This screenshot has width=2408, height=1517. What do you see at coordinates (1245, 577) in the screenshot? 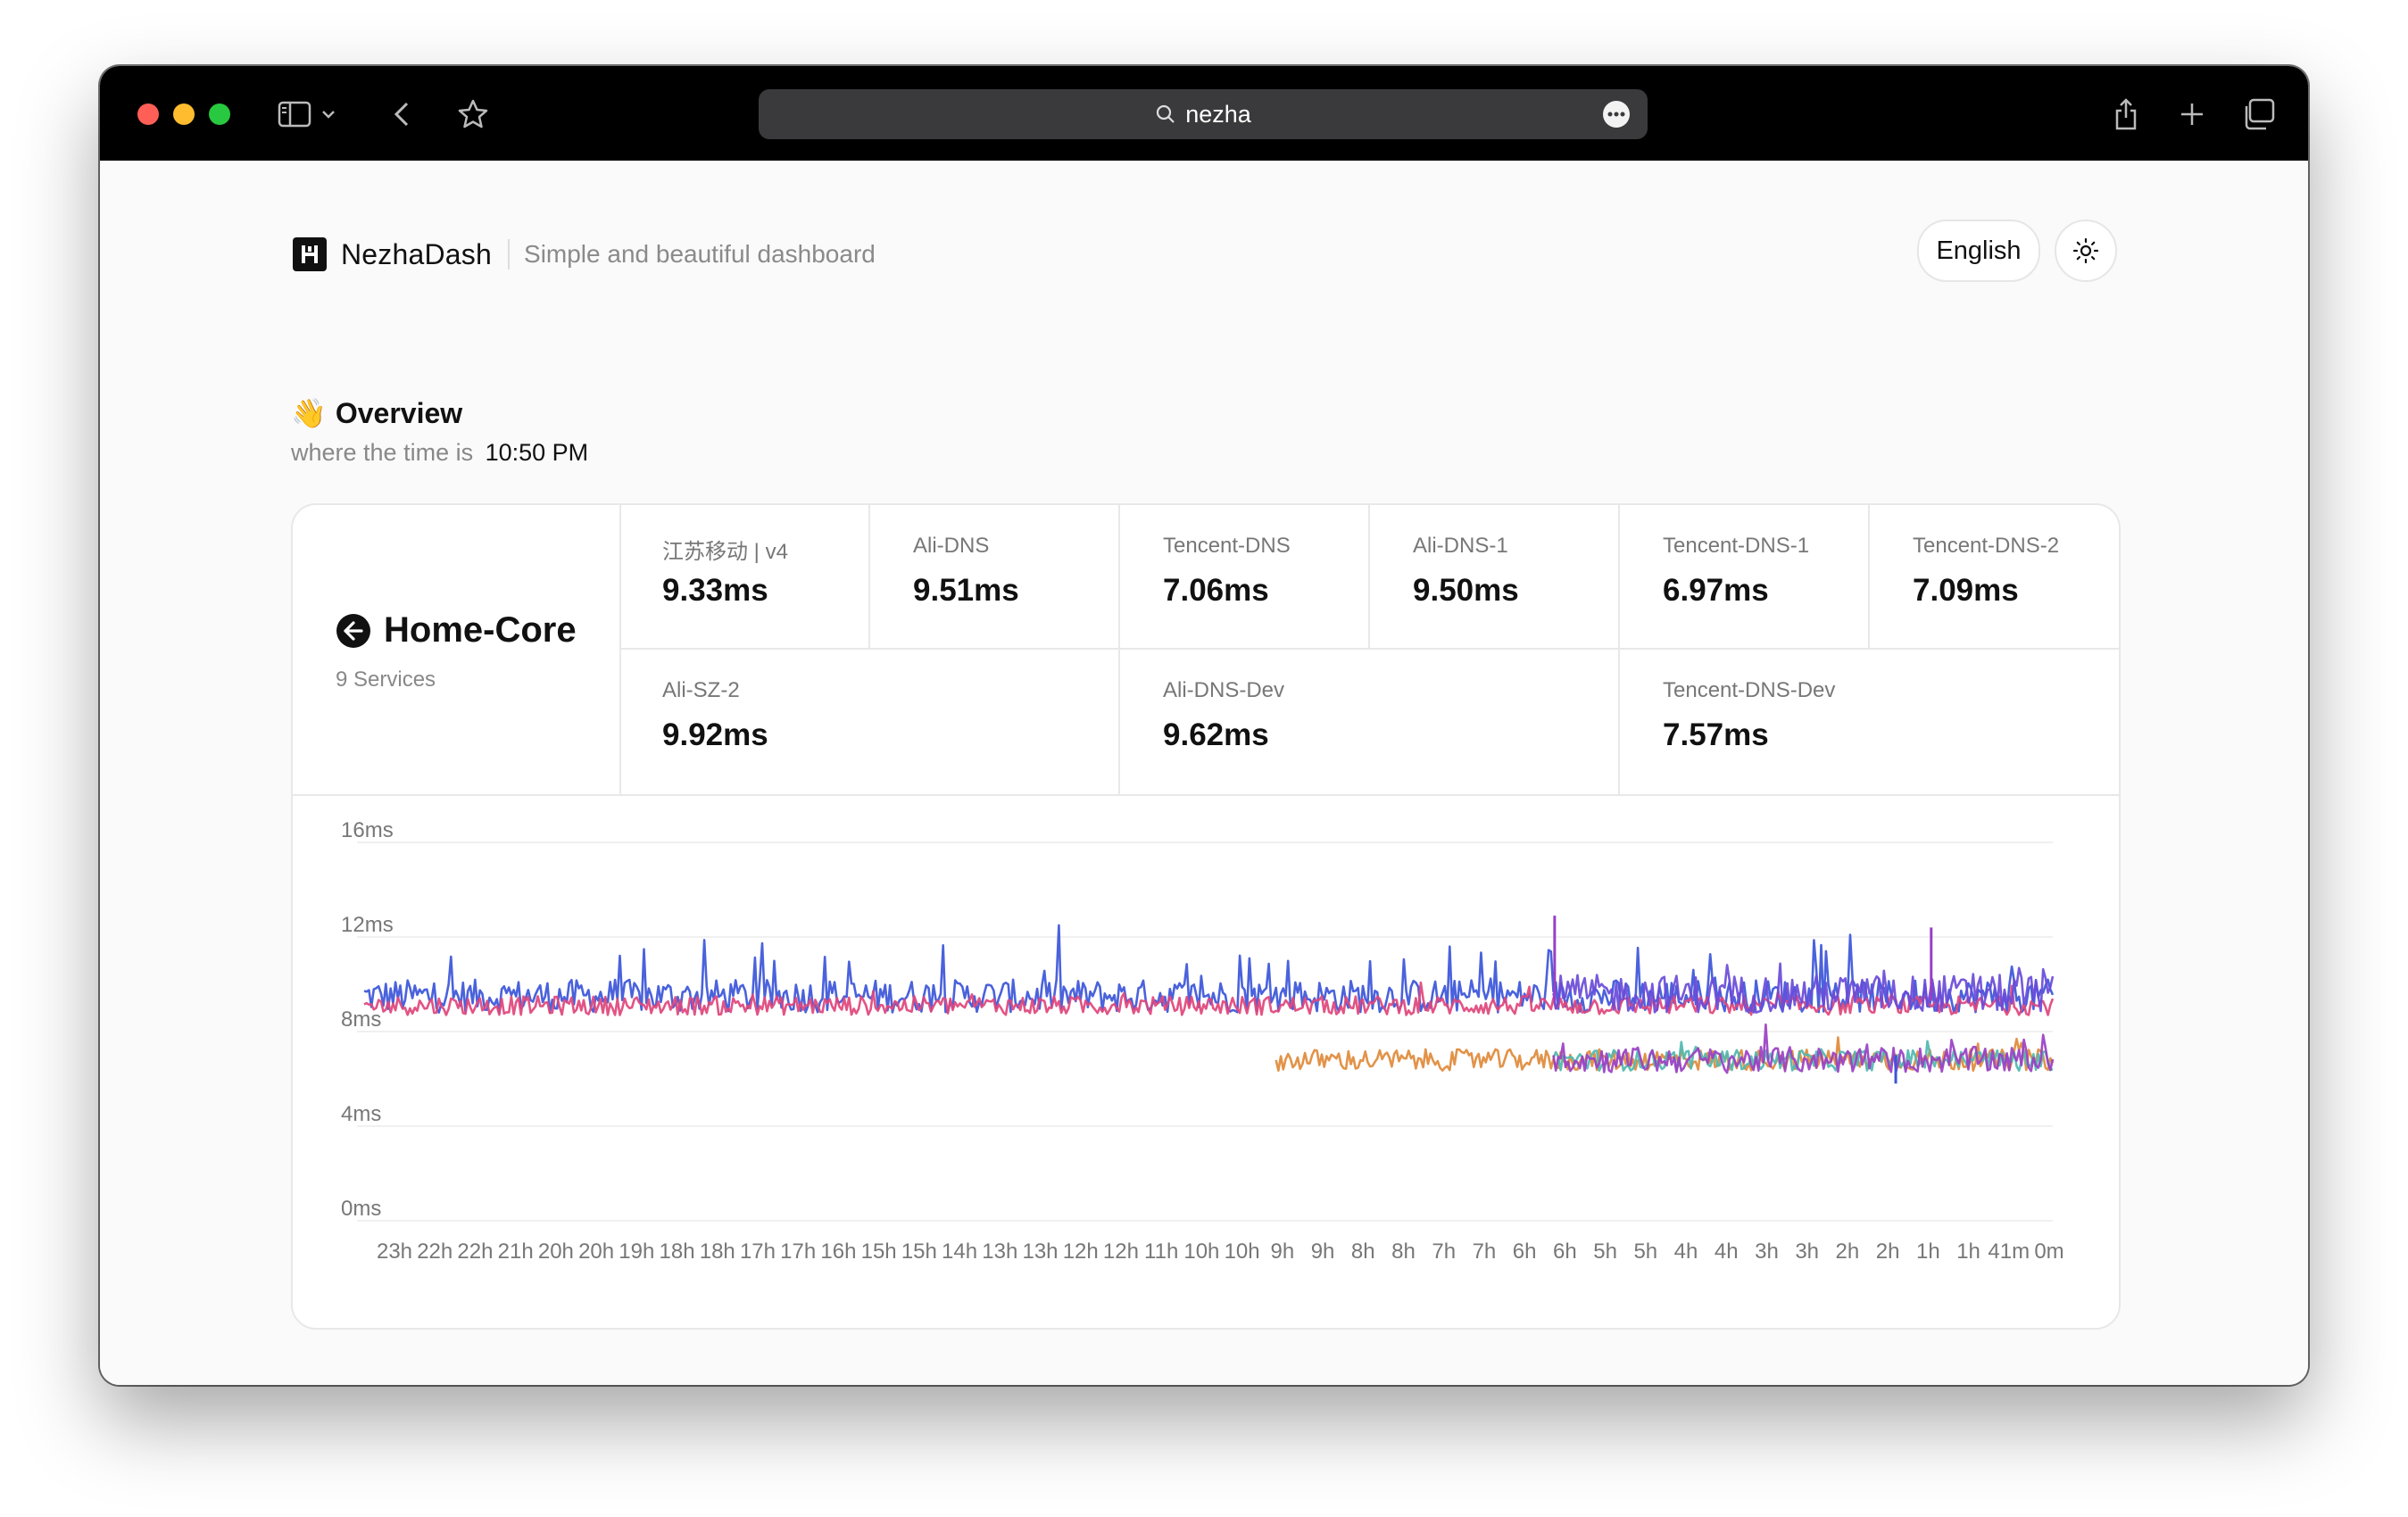
I see `service-cell: Tencent-DNS 7.06ms` at bounding box center [1245, 577].